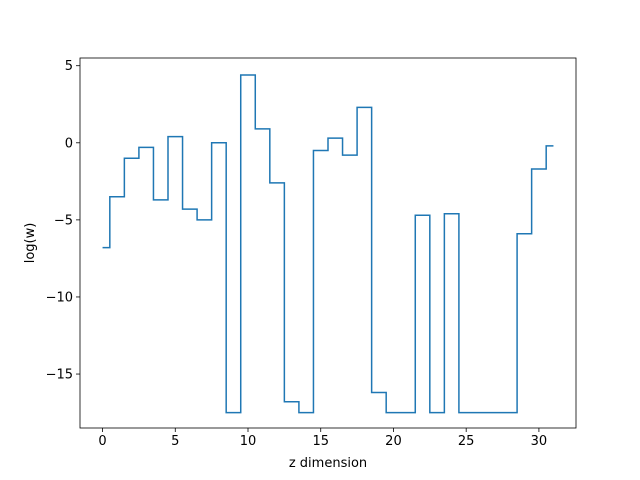 The width and height of the screenshot is (640, 480). Describe the element at coordinates (466, 441) in the screenshot. I see `x-tick-label: 25` at that location.